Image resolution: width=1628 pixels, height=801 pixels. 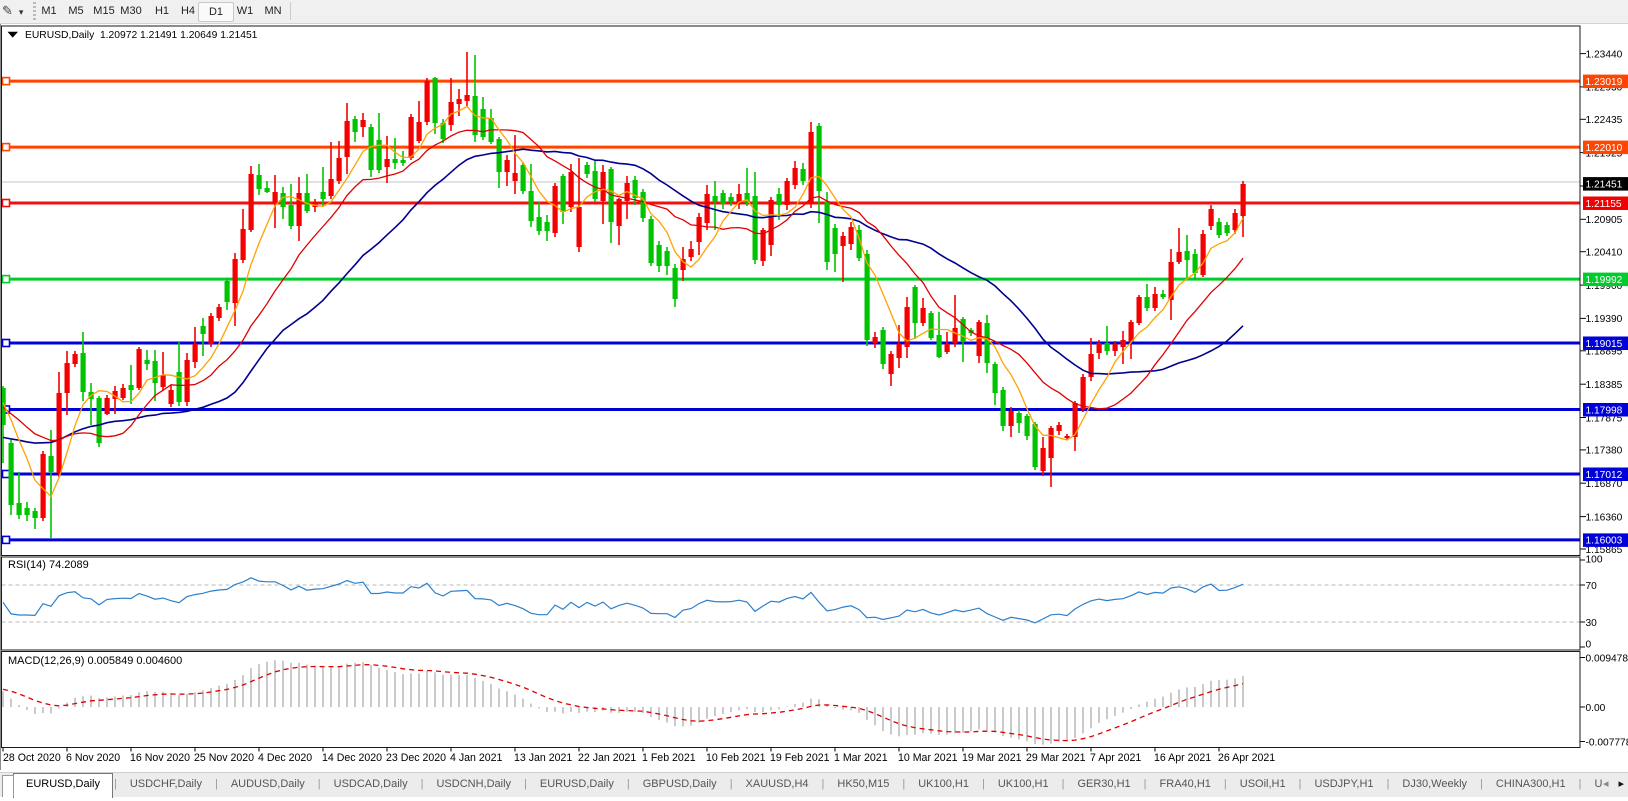 What do you see at coordinates (1604, 184) in the screenshot?
I see `svg-text: 1.21451` at bounding box center [1604, 184].